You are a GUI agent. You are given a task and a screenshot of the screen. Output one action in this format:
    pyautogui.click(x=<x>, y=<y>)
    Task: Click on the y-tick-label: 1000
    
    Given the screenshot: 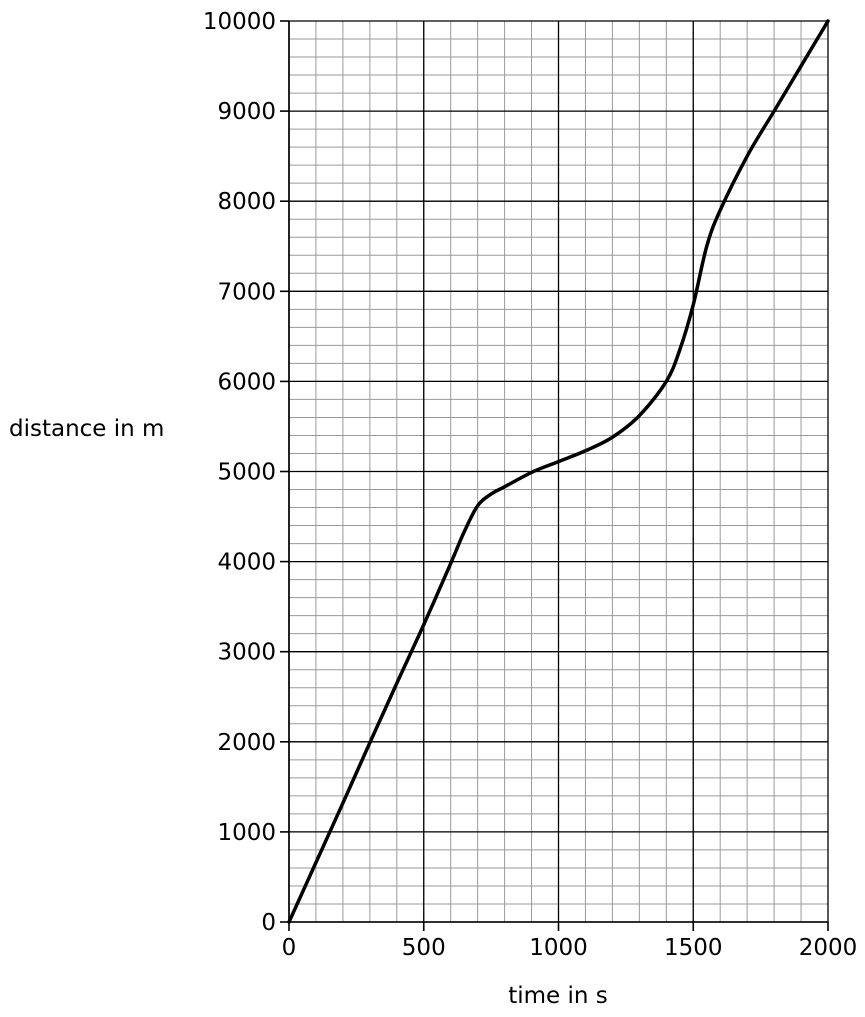 What is the action you would take?
    pyautogui.click(x=246, y=833)
    